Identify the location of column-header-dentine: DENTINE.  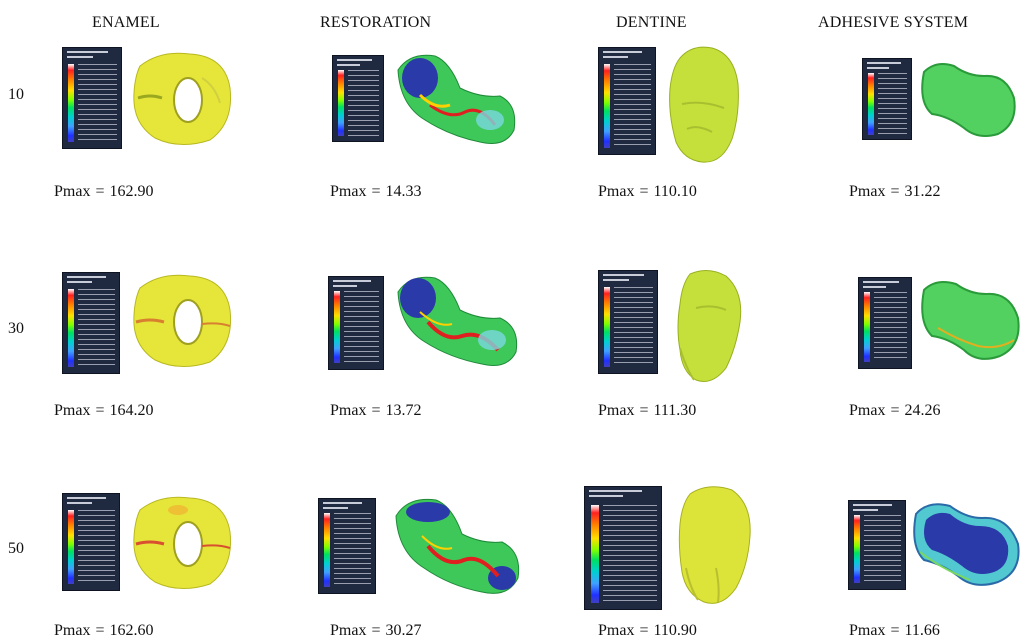
(651, 22).